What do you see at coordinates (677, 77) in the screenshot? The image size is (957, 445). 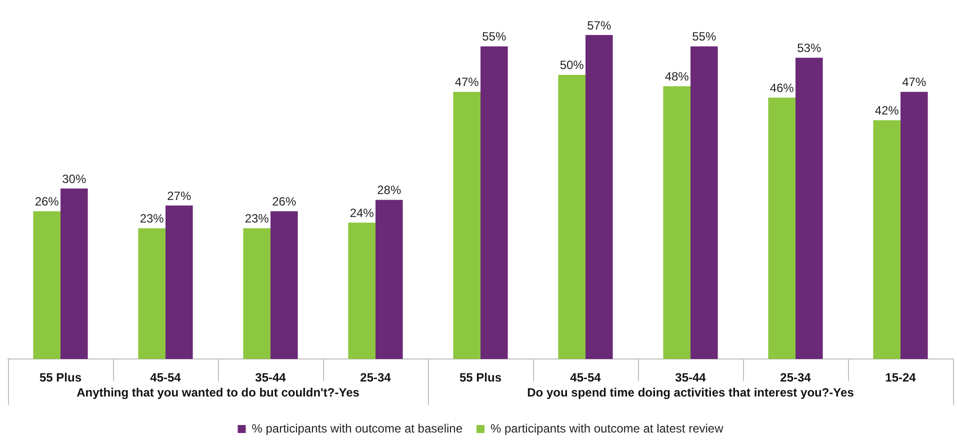 I see `data-label: 48%` at bounding box center [677, 77].